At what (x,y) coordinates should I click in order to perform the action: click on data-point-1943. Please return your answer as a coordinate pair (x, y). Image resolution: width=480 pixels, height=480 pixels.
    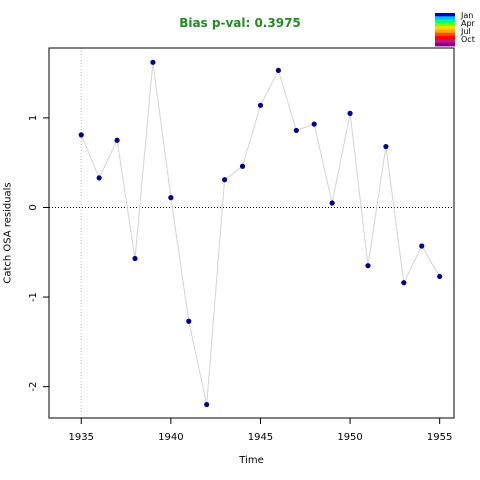
    Looking at the image, I should click on (225, 180).